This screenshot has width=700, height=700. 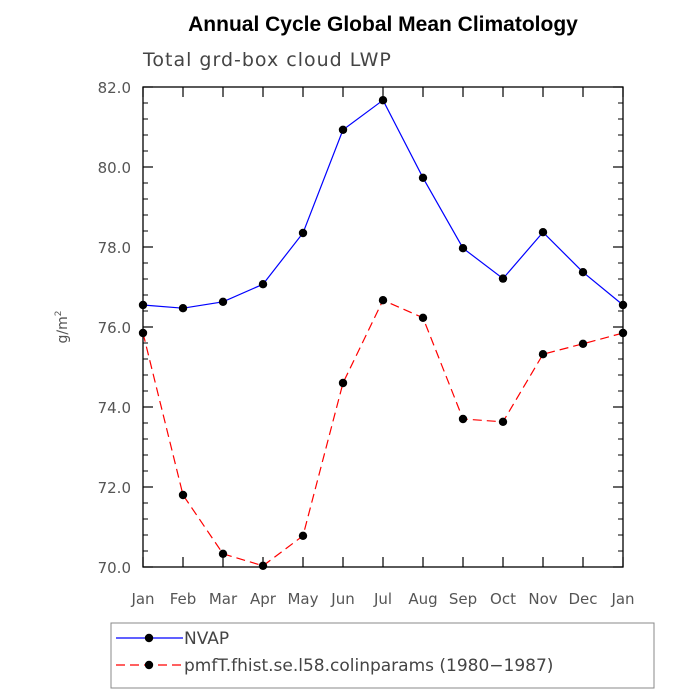 I want to click on x-tick-label: Apr, so click(x=263, y=599).